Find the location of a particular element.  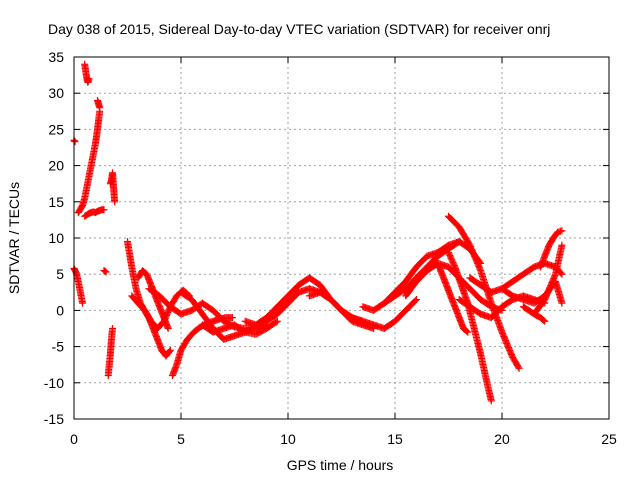

series-arc09 is located at coordinates (112, 187).